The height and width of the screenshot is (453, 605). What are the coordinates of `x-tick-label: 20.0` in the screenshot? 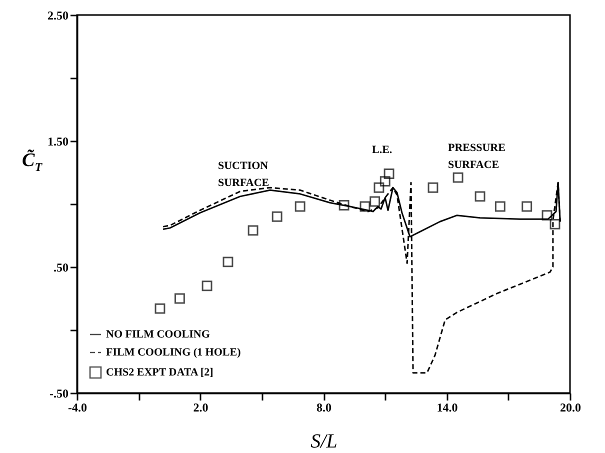 It's located at (570, 407).